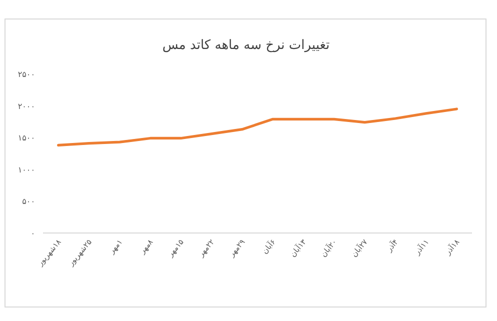  I want to click on y-tick-label: ۲۵۰۰, so click(26, 74).